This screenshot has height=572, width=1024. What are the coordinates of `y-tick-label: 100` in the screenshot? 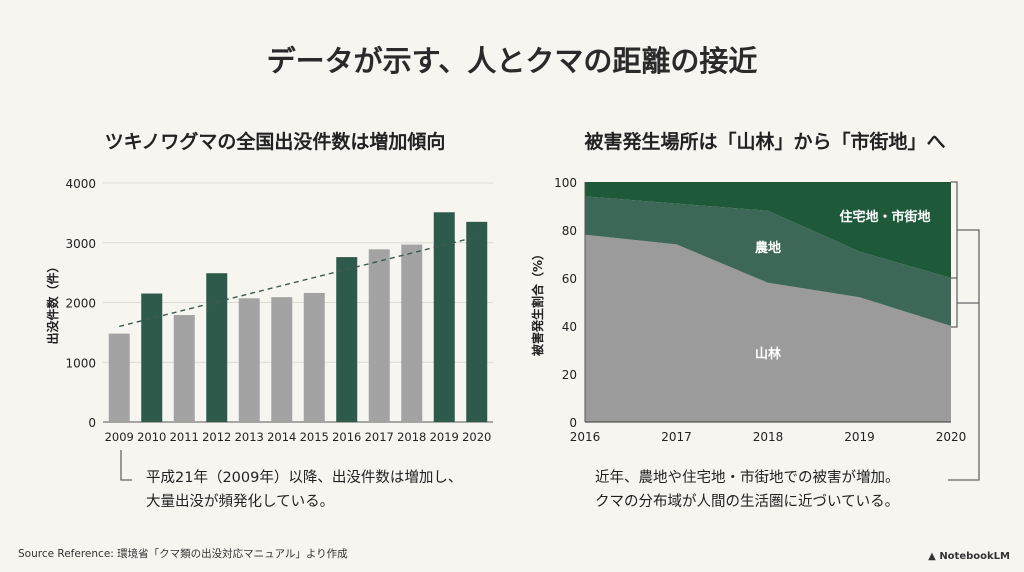 It's located at (565, 183).